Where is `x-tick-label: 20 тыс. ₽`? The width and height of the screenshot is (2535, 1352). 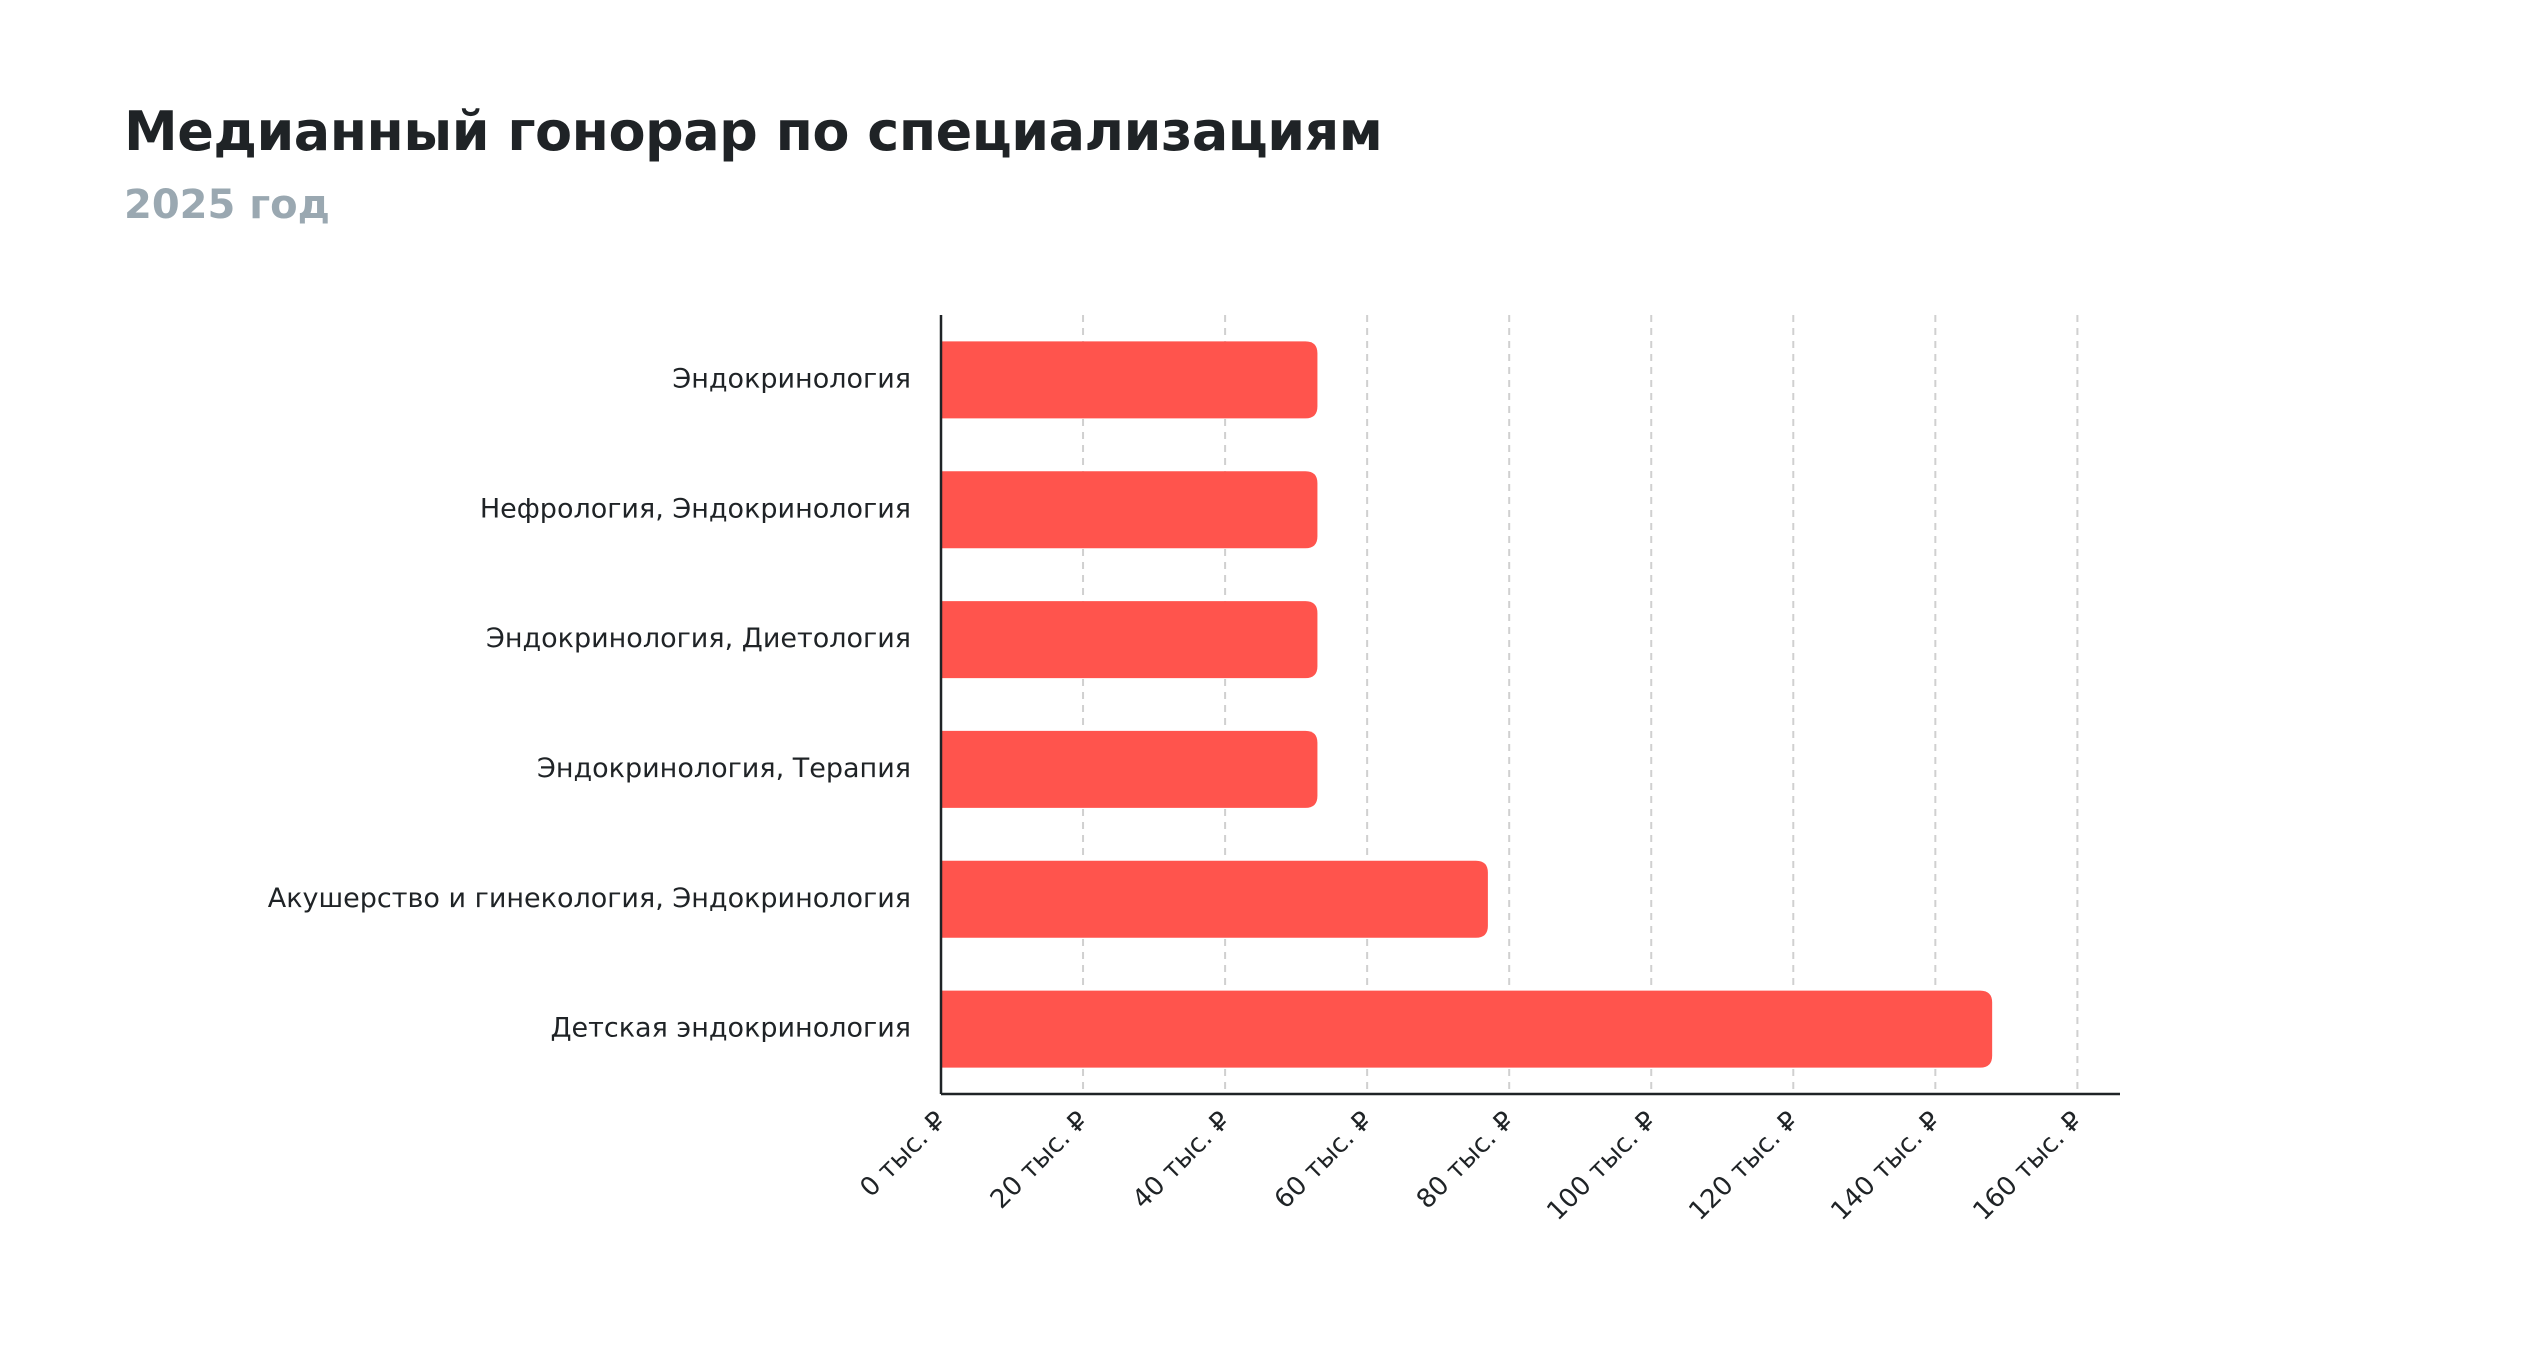
x-tick-label: 20 тыс. ₽ is located at coordinates (1039, 1160).